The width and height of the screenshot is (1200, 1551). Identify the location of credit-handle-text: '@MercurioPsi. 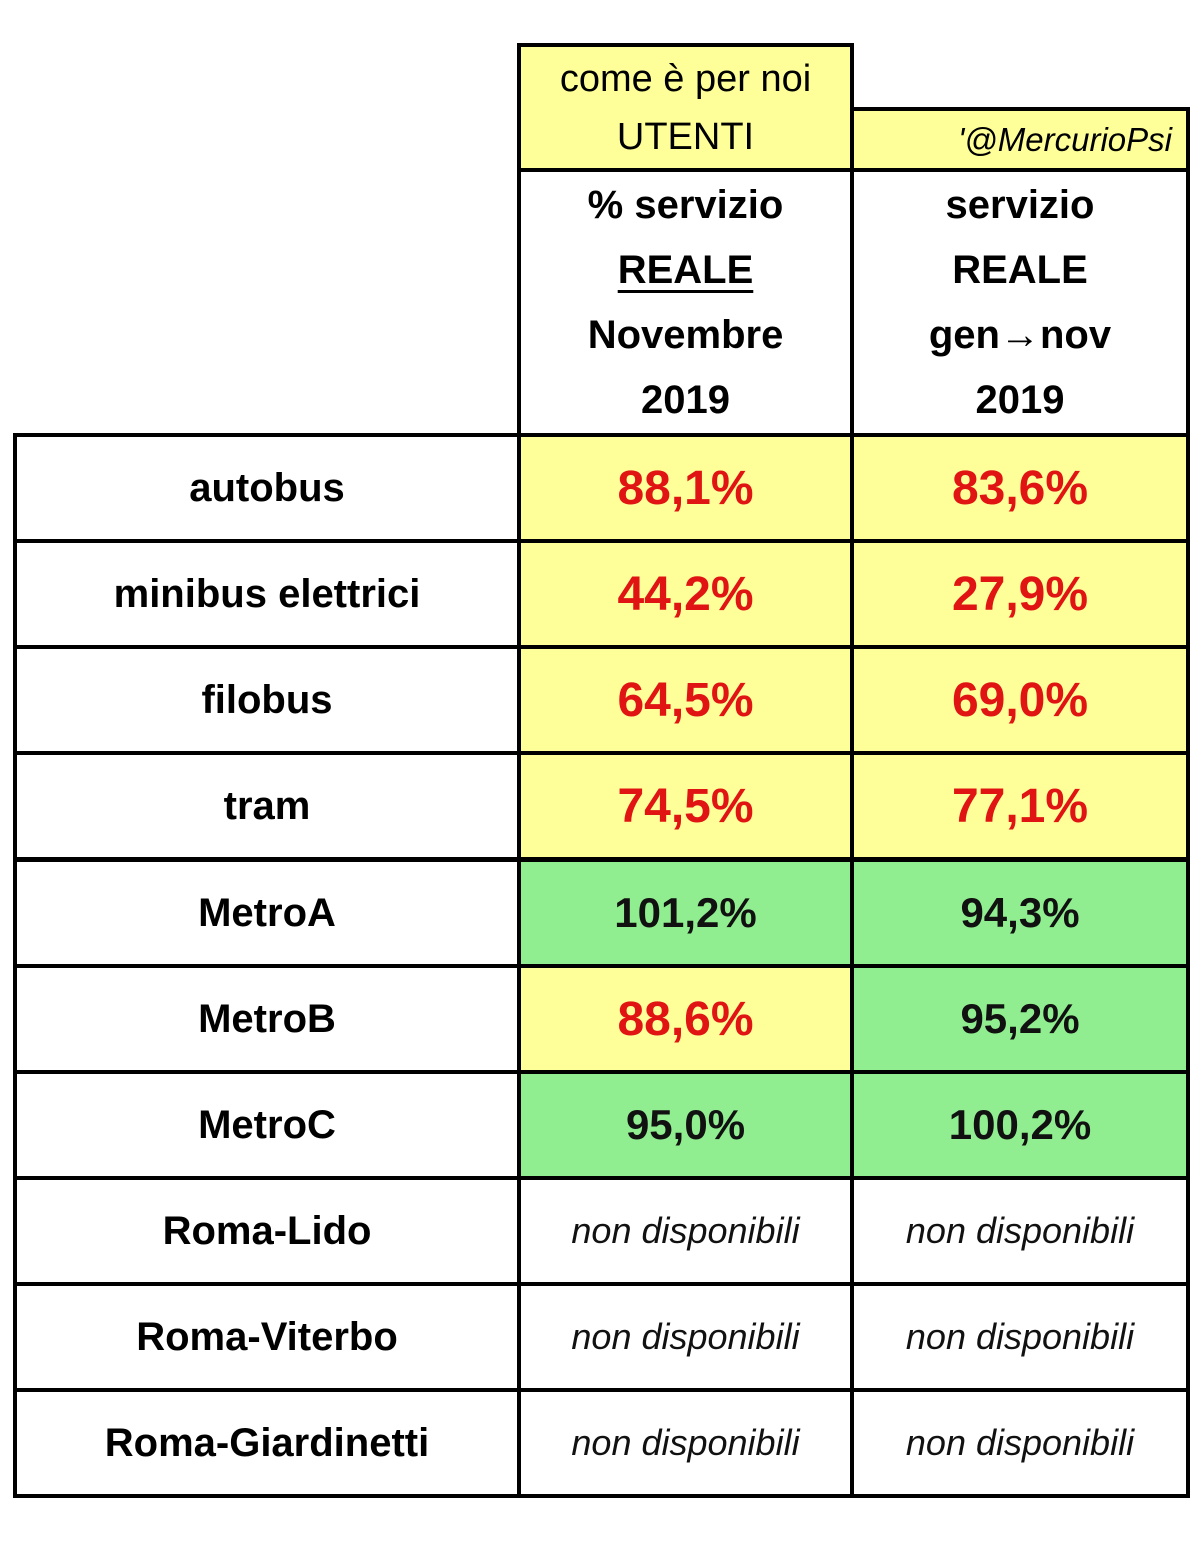
(1064, 139).